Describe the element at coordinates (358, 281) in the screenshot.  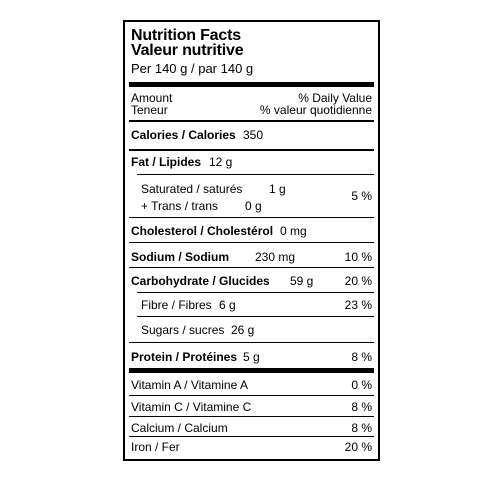
I see `carbohydrate-dv: 20 %` at that location.